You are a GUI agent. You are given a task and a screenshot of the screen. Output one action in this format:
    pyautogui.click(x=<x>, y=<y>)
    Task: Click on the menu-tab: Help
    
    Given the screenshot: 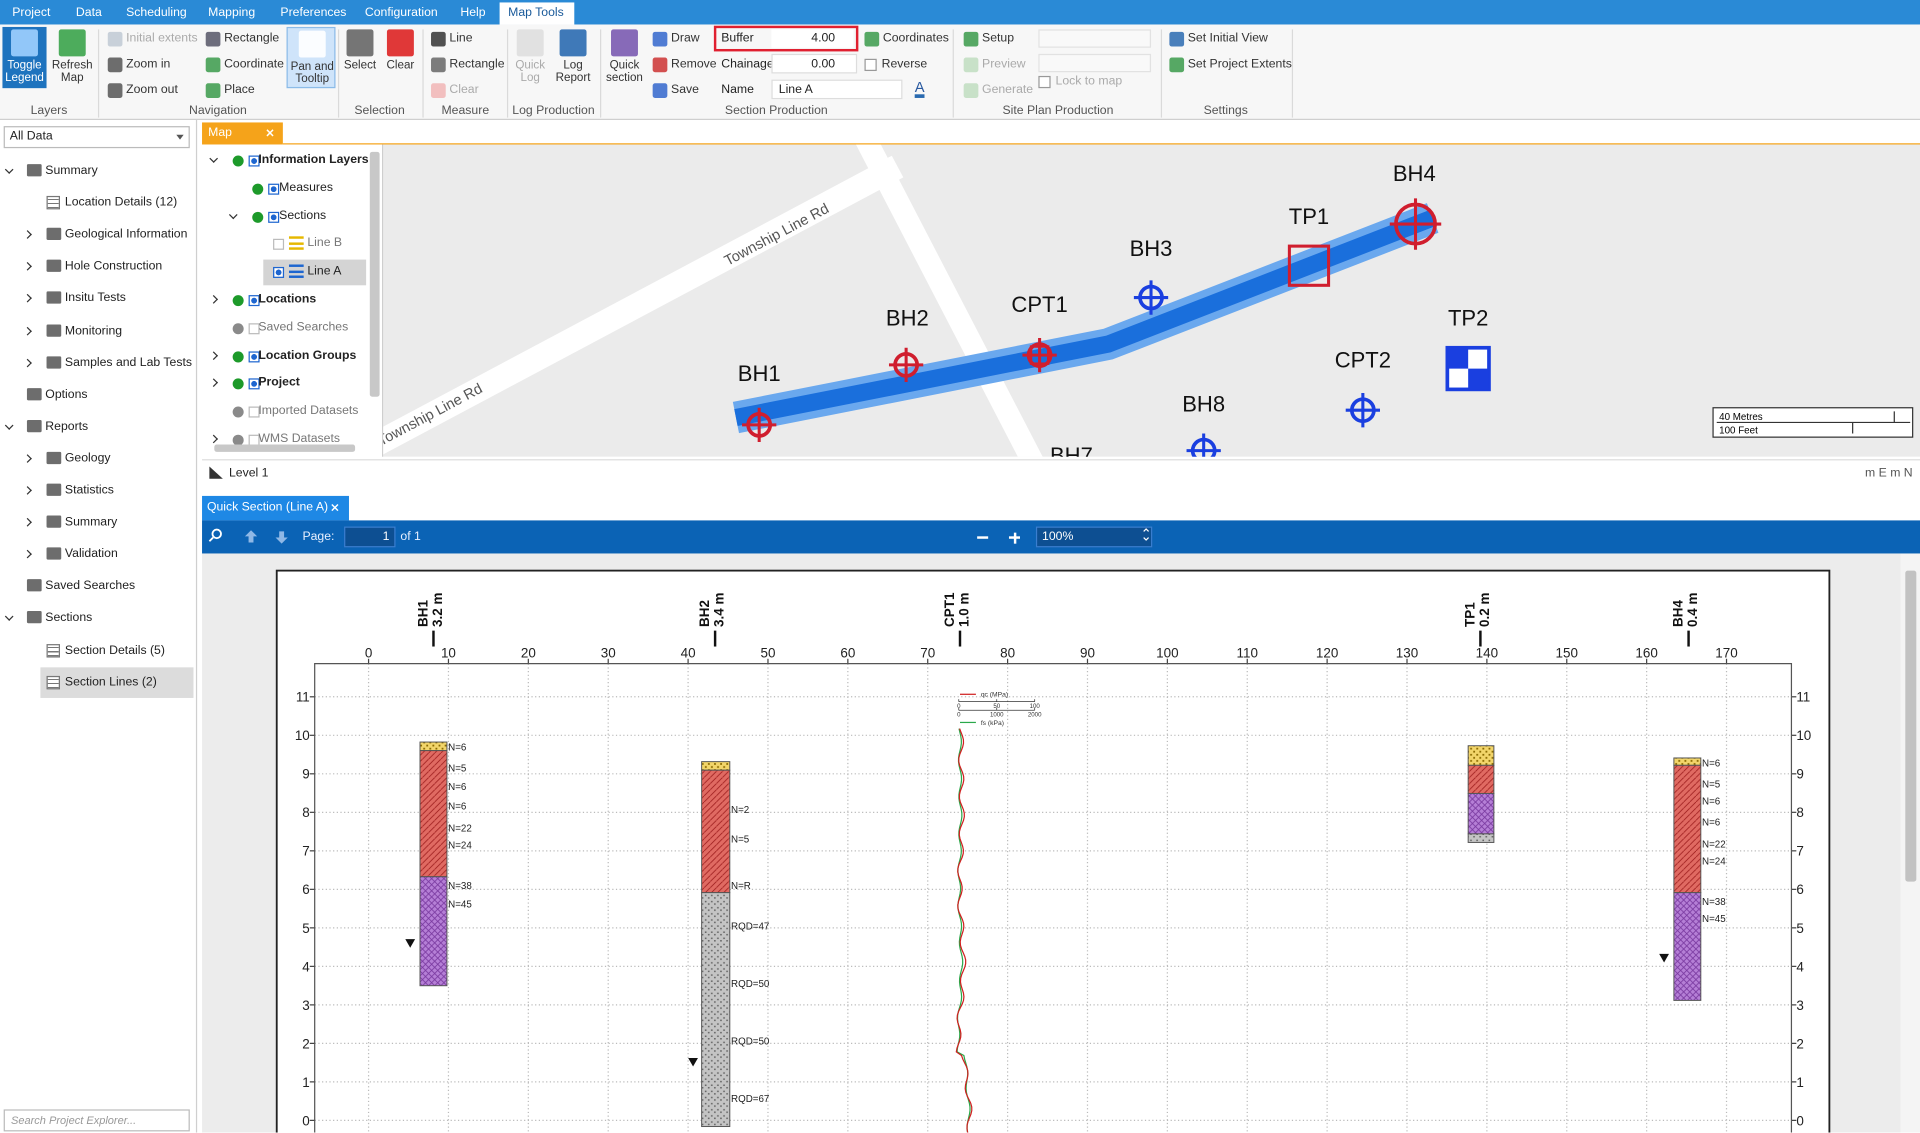 What is the action you would take?
    pyautogui.click(x=473, y=13)
    